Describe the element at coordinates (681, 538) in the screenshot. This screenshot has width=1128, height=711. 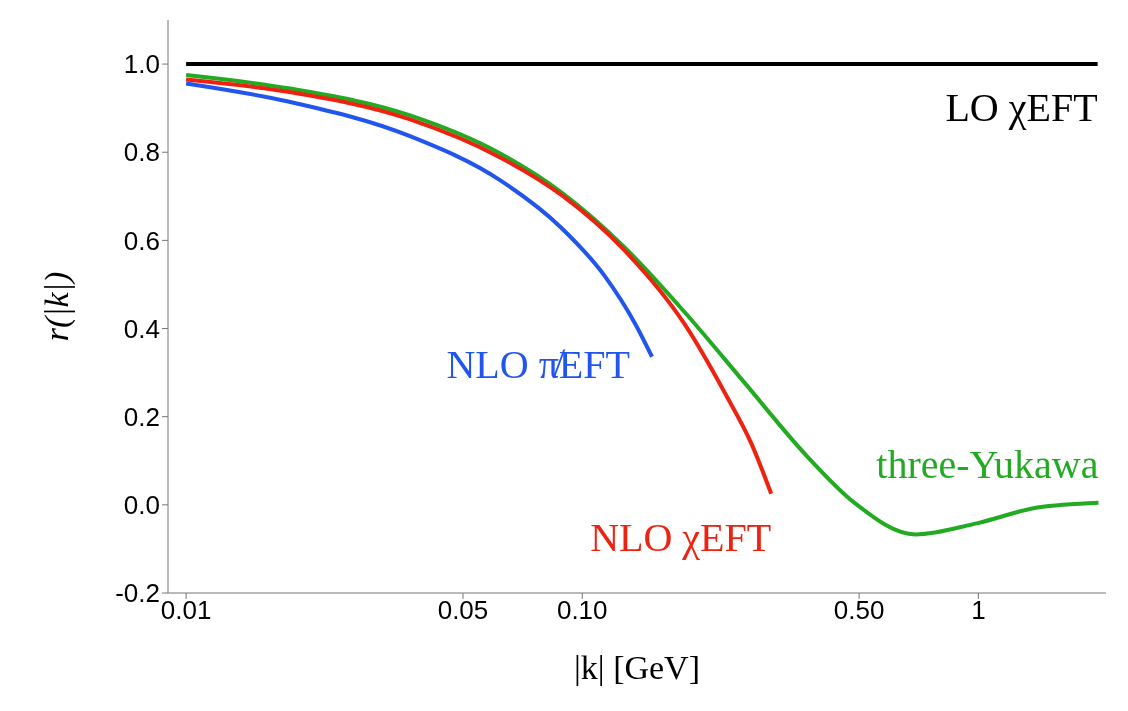
I see `series-label: NLO χEFT` at that location.